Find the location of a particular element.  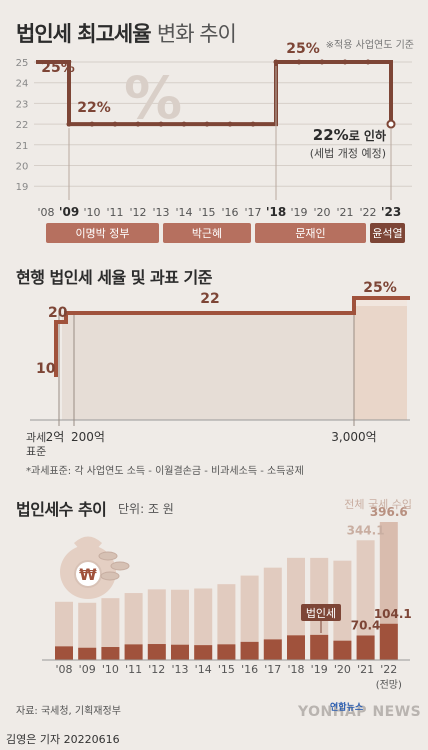

x-tick-label: '16 is located at coordinates (249, 669).